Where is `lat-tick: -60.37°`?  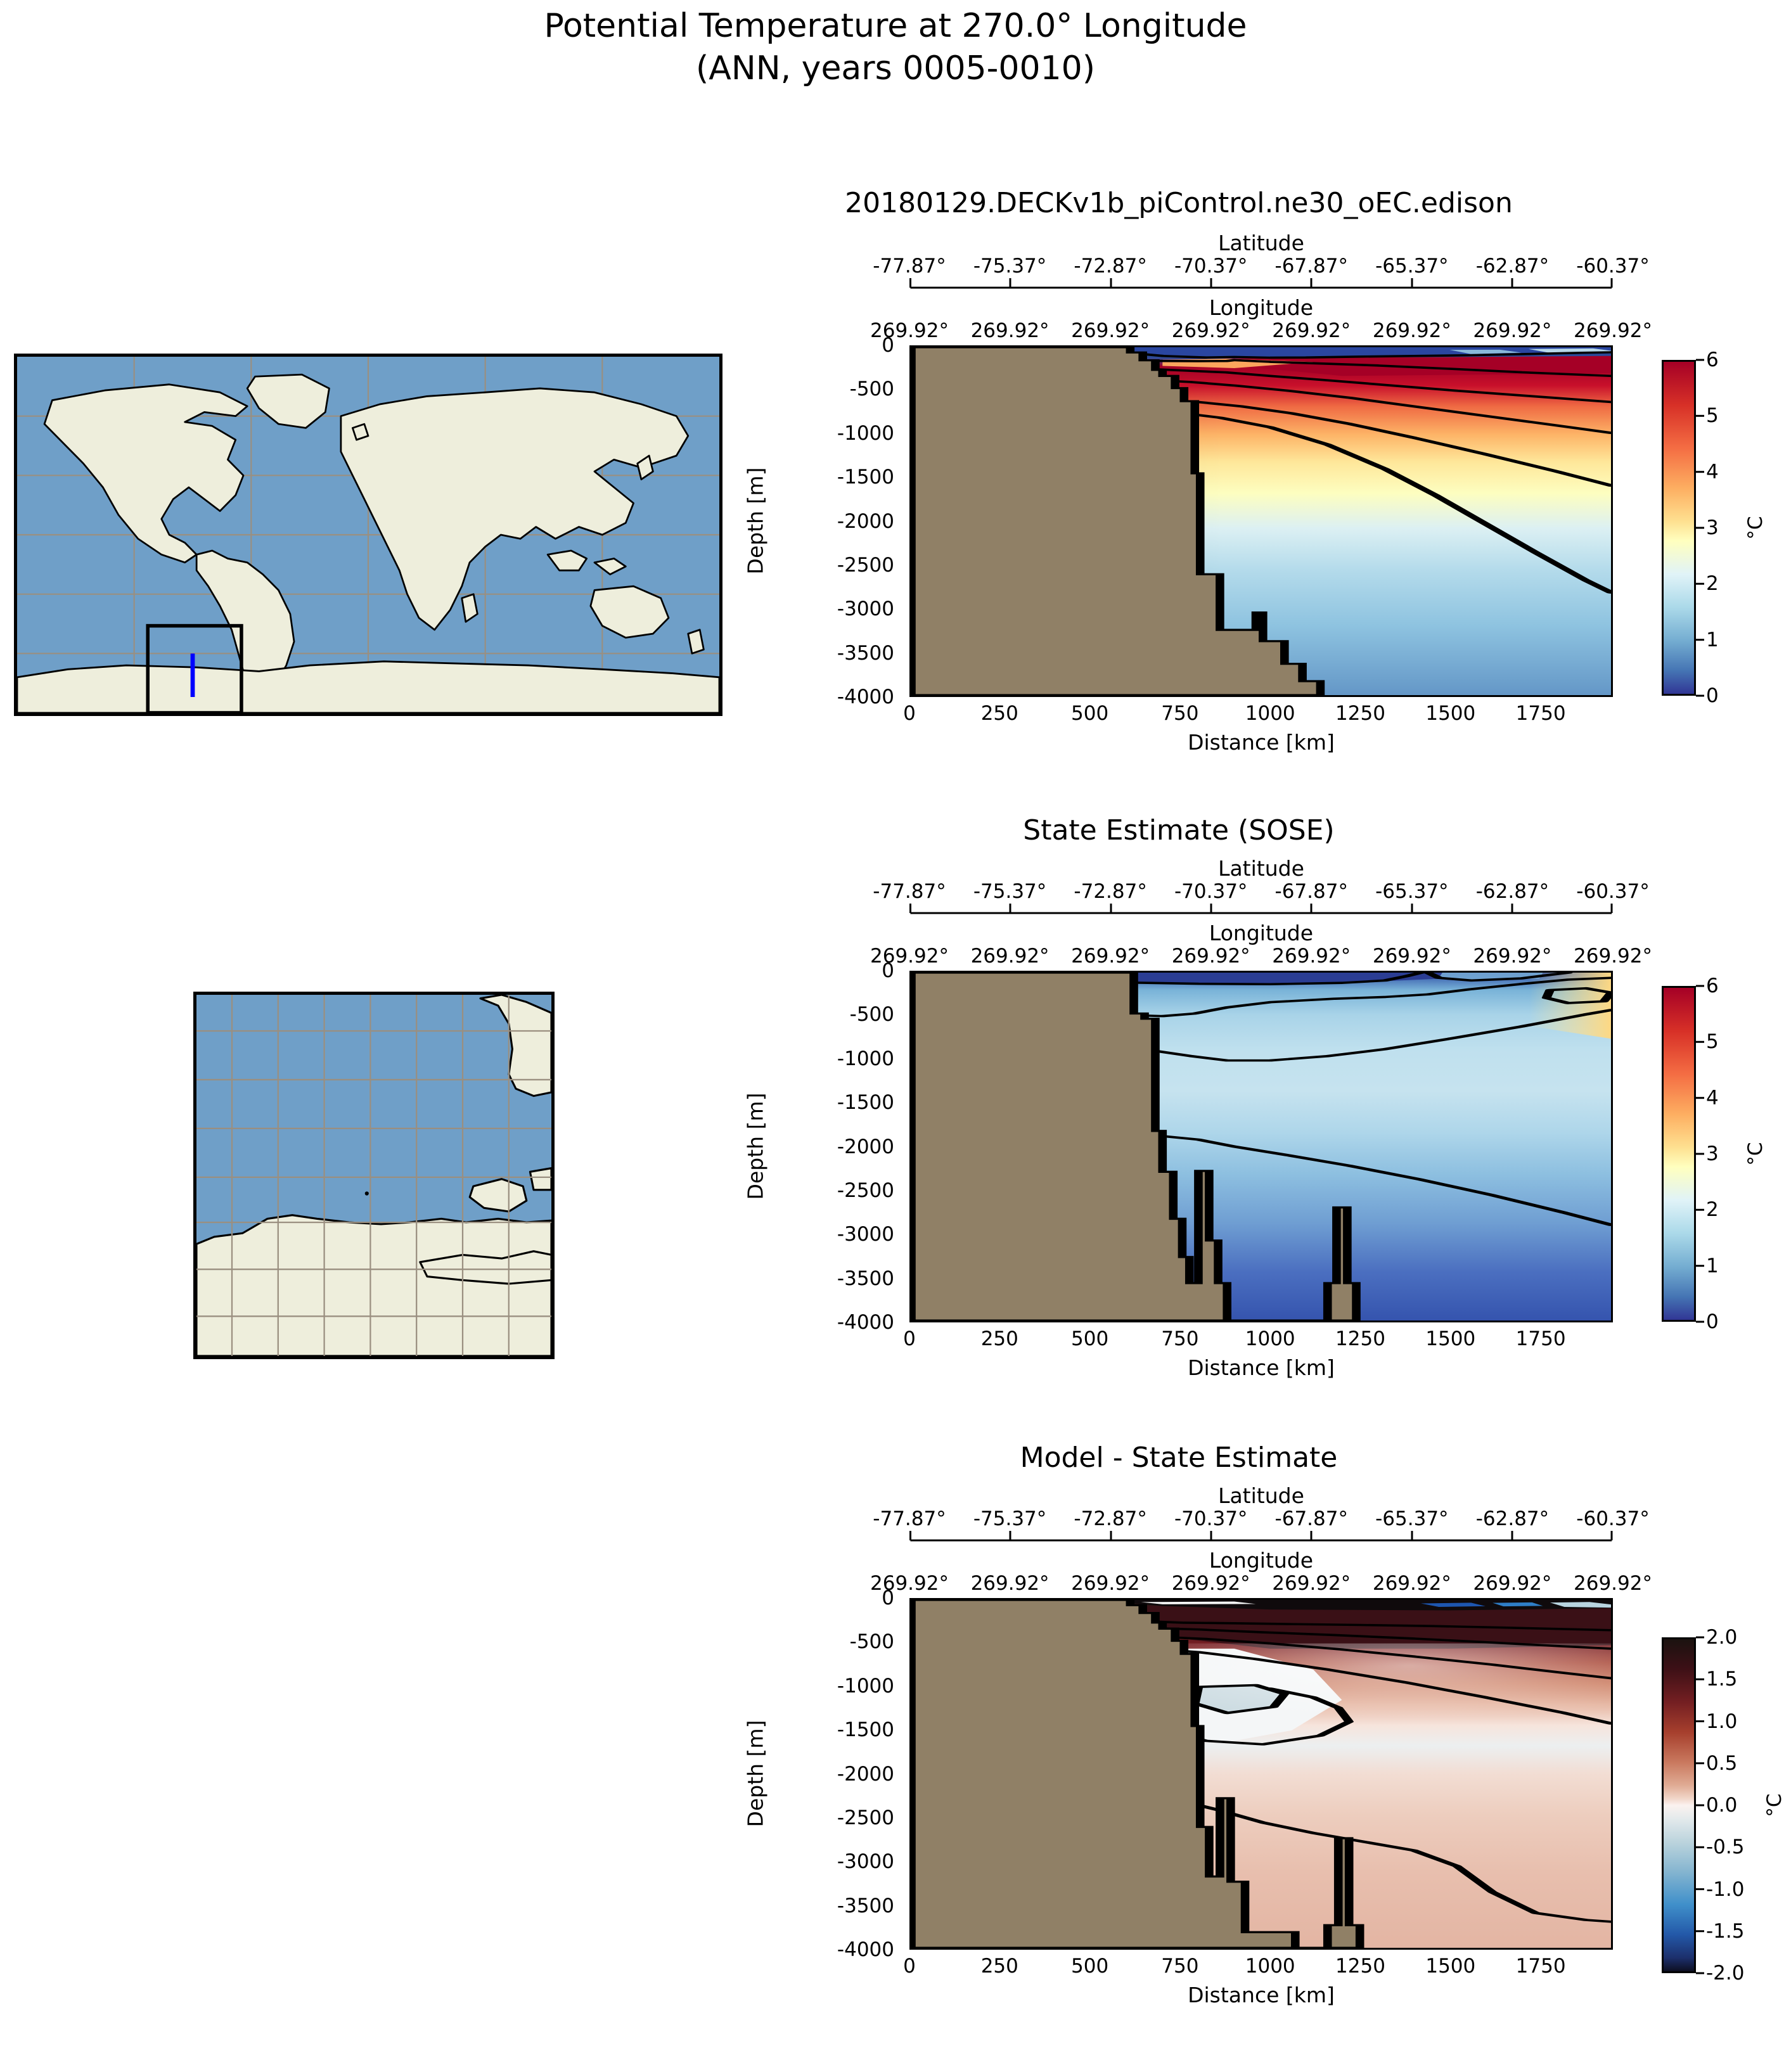 lat-tick: -60.37° is located at coordinates (1613, 1518).